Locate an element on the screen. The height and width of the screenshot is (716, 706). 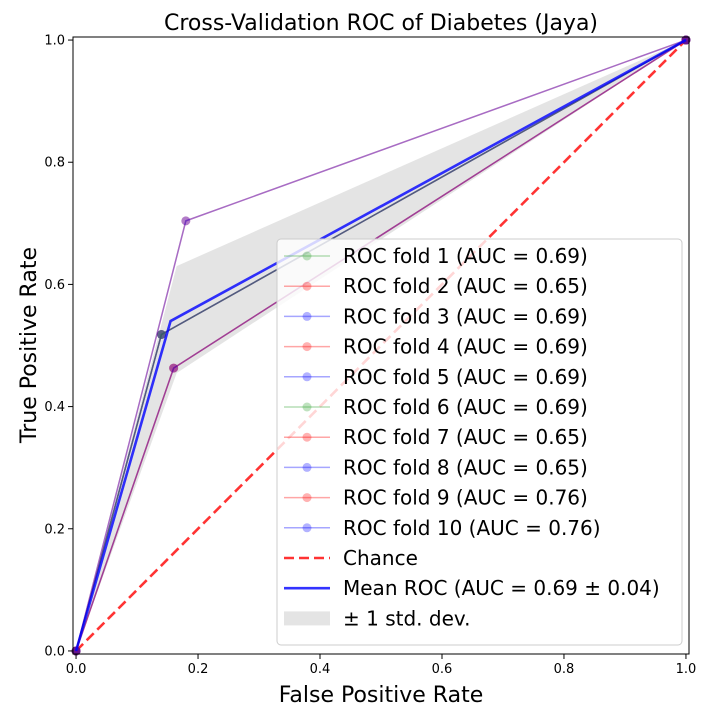
legend-fold-8-swatch-marker is located at coordinates (307, 467).